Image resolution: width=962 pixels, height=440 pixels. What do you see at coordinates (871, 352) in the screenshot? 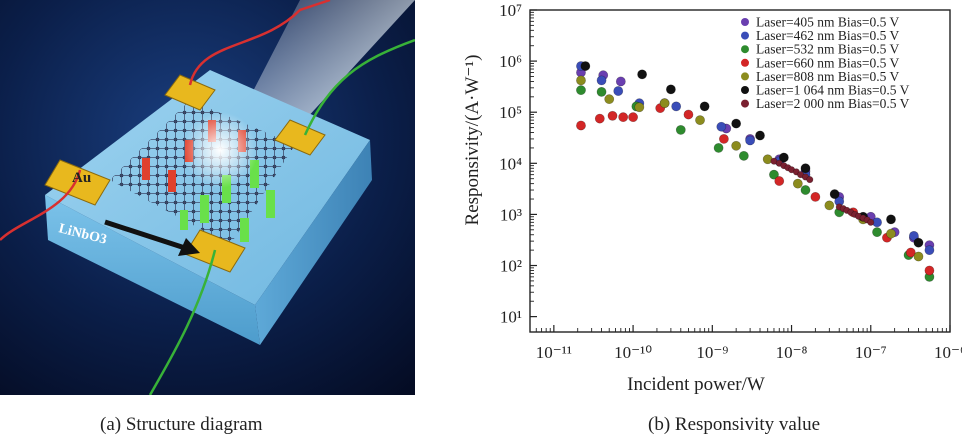
I see `x-tick-label: 10⁻⁷` at bounding box center [871, 352].